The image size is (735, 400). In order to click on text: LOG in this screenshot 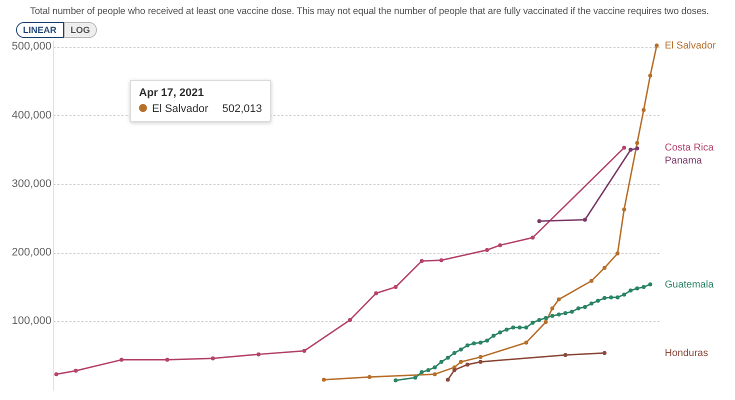, I will do `click(80, 30)`.